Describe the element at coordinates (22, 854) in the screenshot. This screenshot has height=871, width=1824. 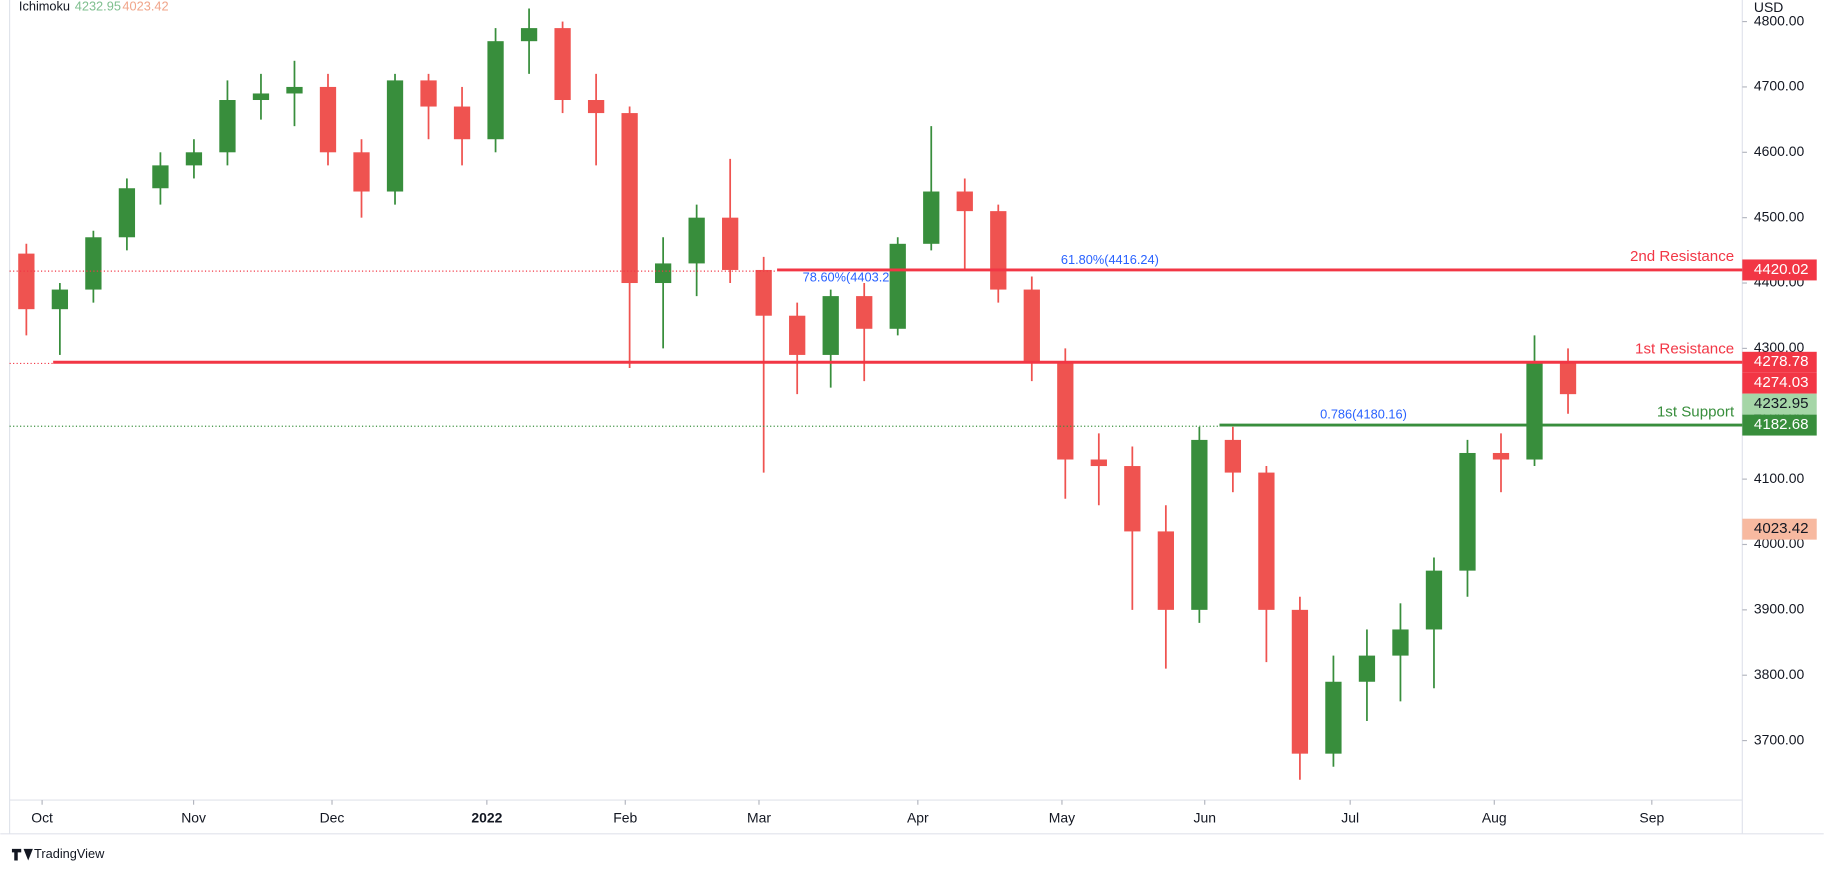
I see `brand-logo` at that location.